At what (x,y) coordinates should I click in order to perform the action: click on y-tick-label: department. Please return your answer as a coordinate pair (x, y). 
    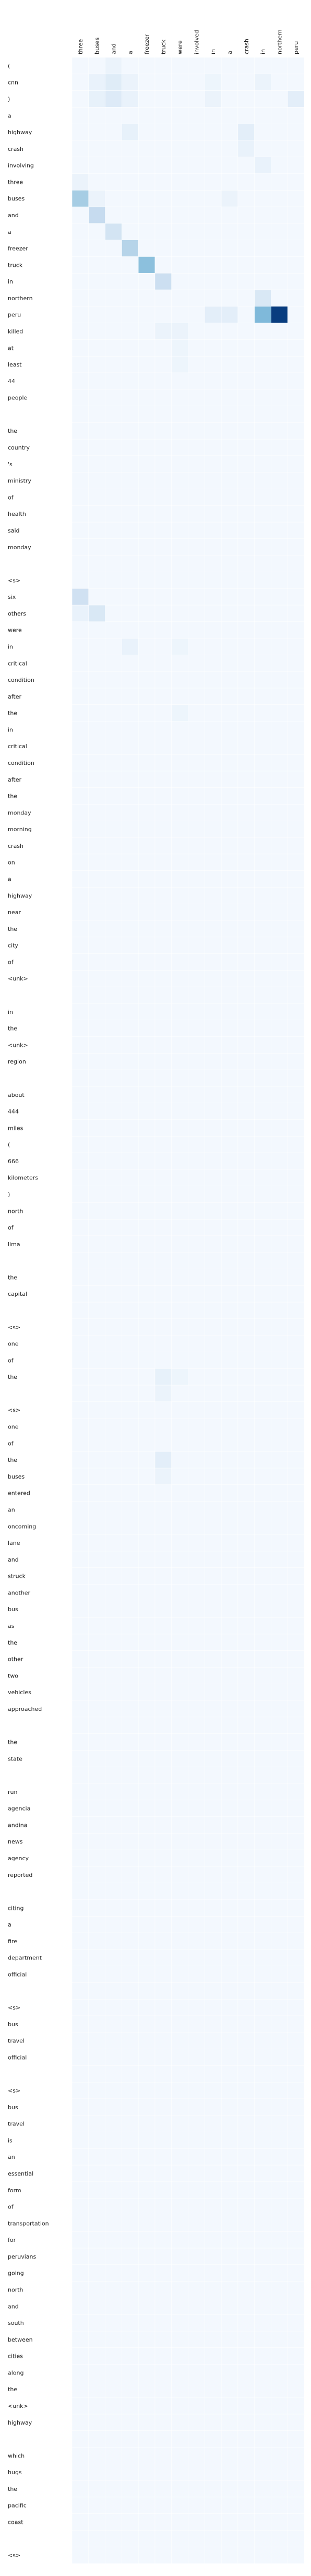
    Looking at the image, I should click on (25, 1958).